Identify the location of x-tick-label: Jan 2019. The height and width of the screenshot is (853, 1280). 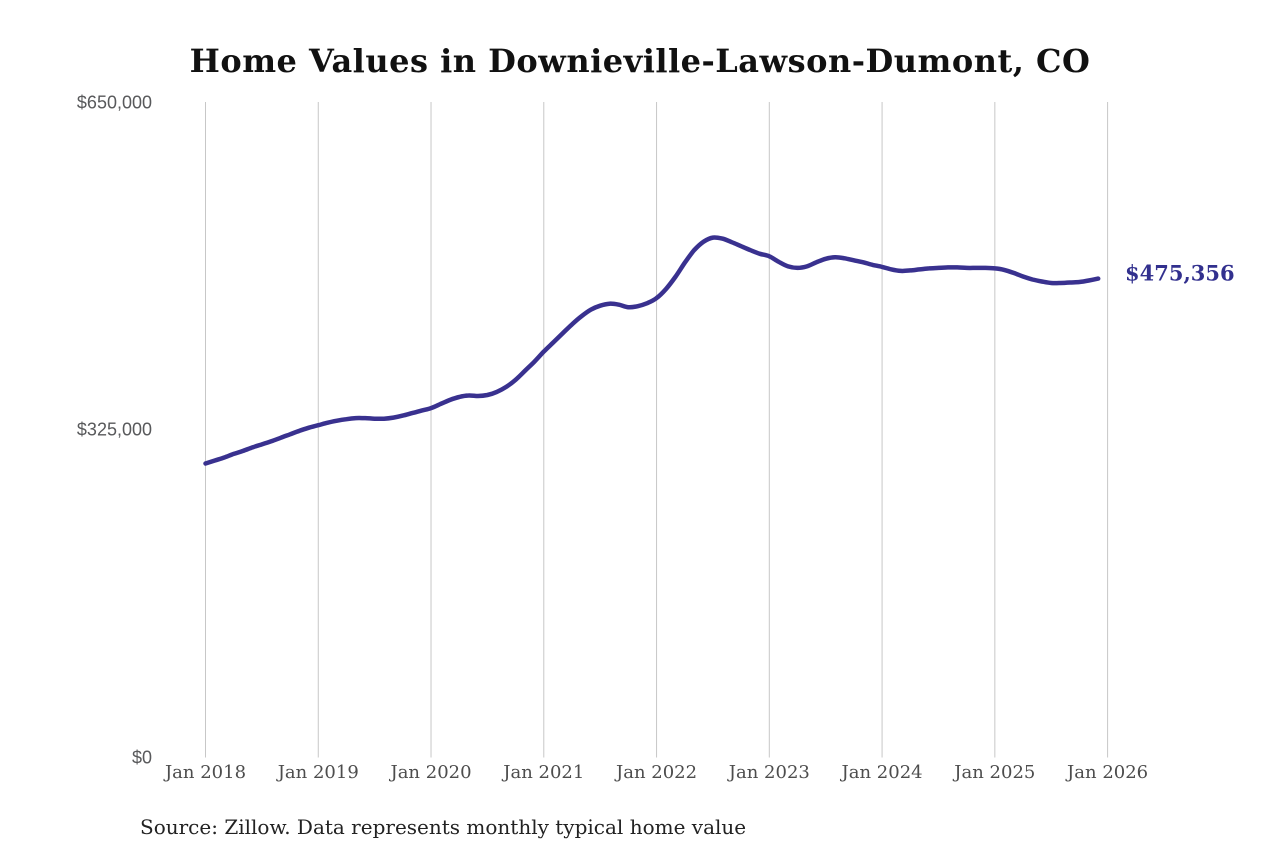
(318, 772).